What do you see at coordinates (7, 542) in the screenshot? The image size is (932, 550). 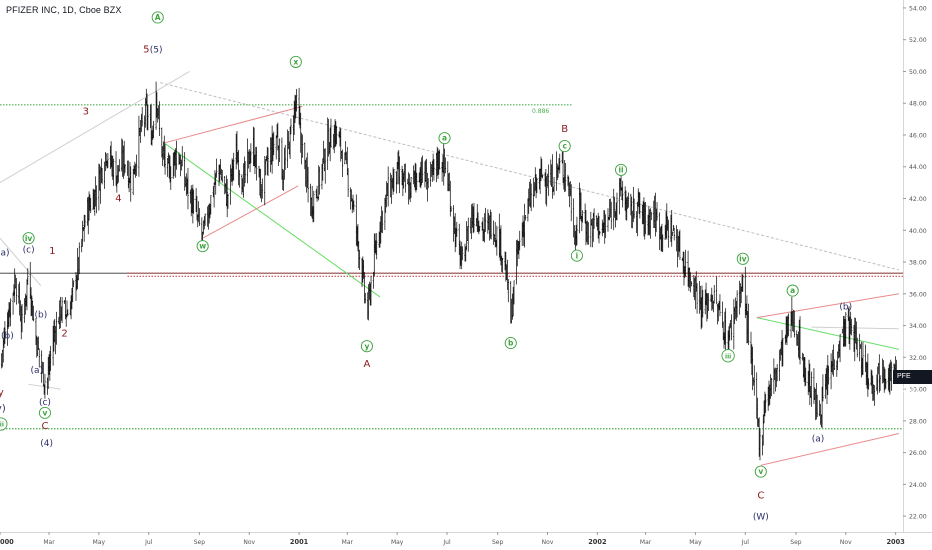 I see `x-tick-label: 000` at bounding box center [7, 542].